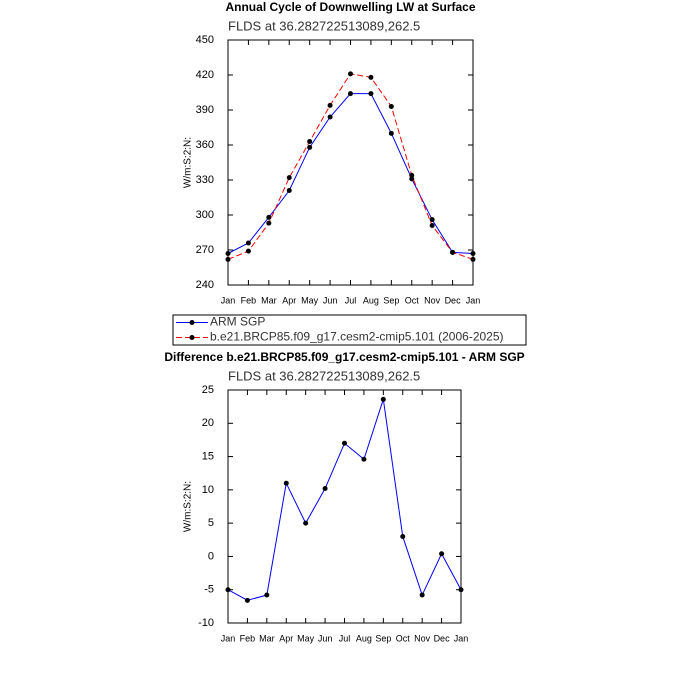 This screenshot has width=700, height=700. Describe the element at coordinates (205, 145) in the screenshot. I see `y-tick-label: 360` at that location.